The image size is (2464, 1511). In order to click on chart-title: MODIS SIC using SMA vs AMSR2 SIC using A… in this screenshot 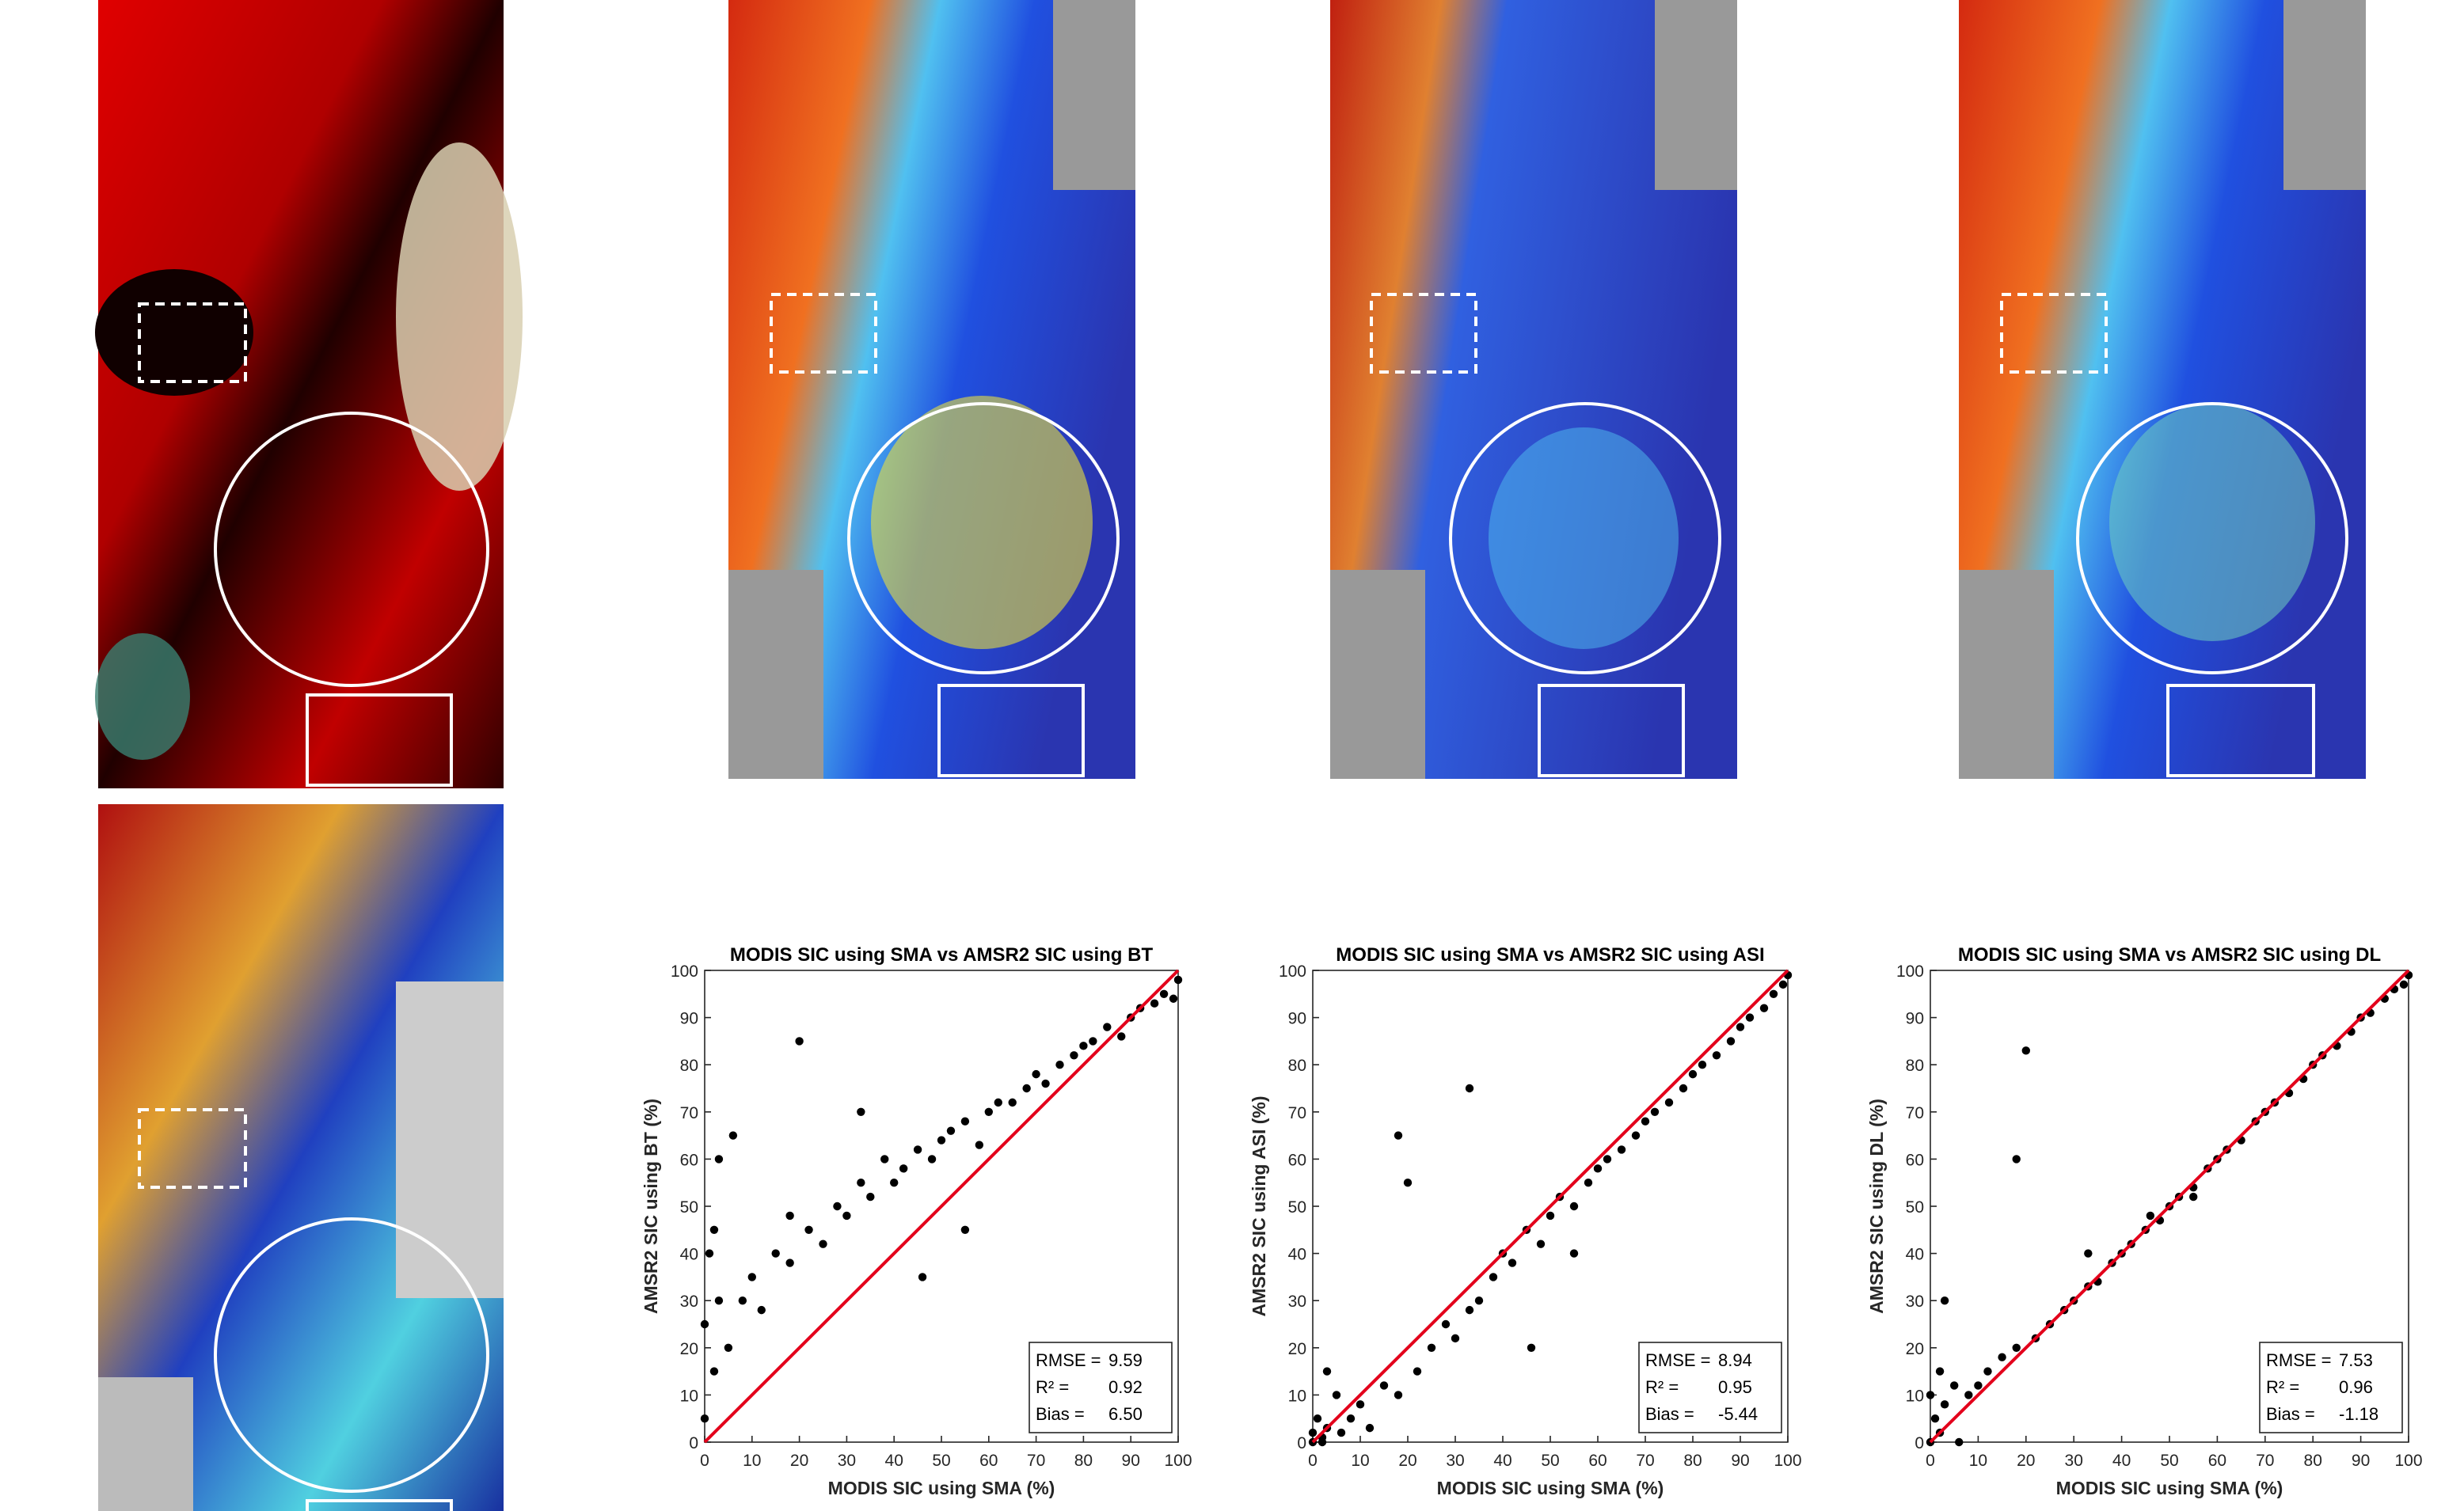, I will do `click(1550, 955)`.